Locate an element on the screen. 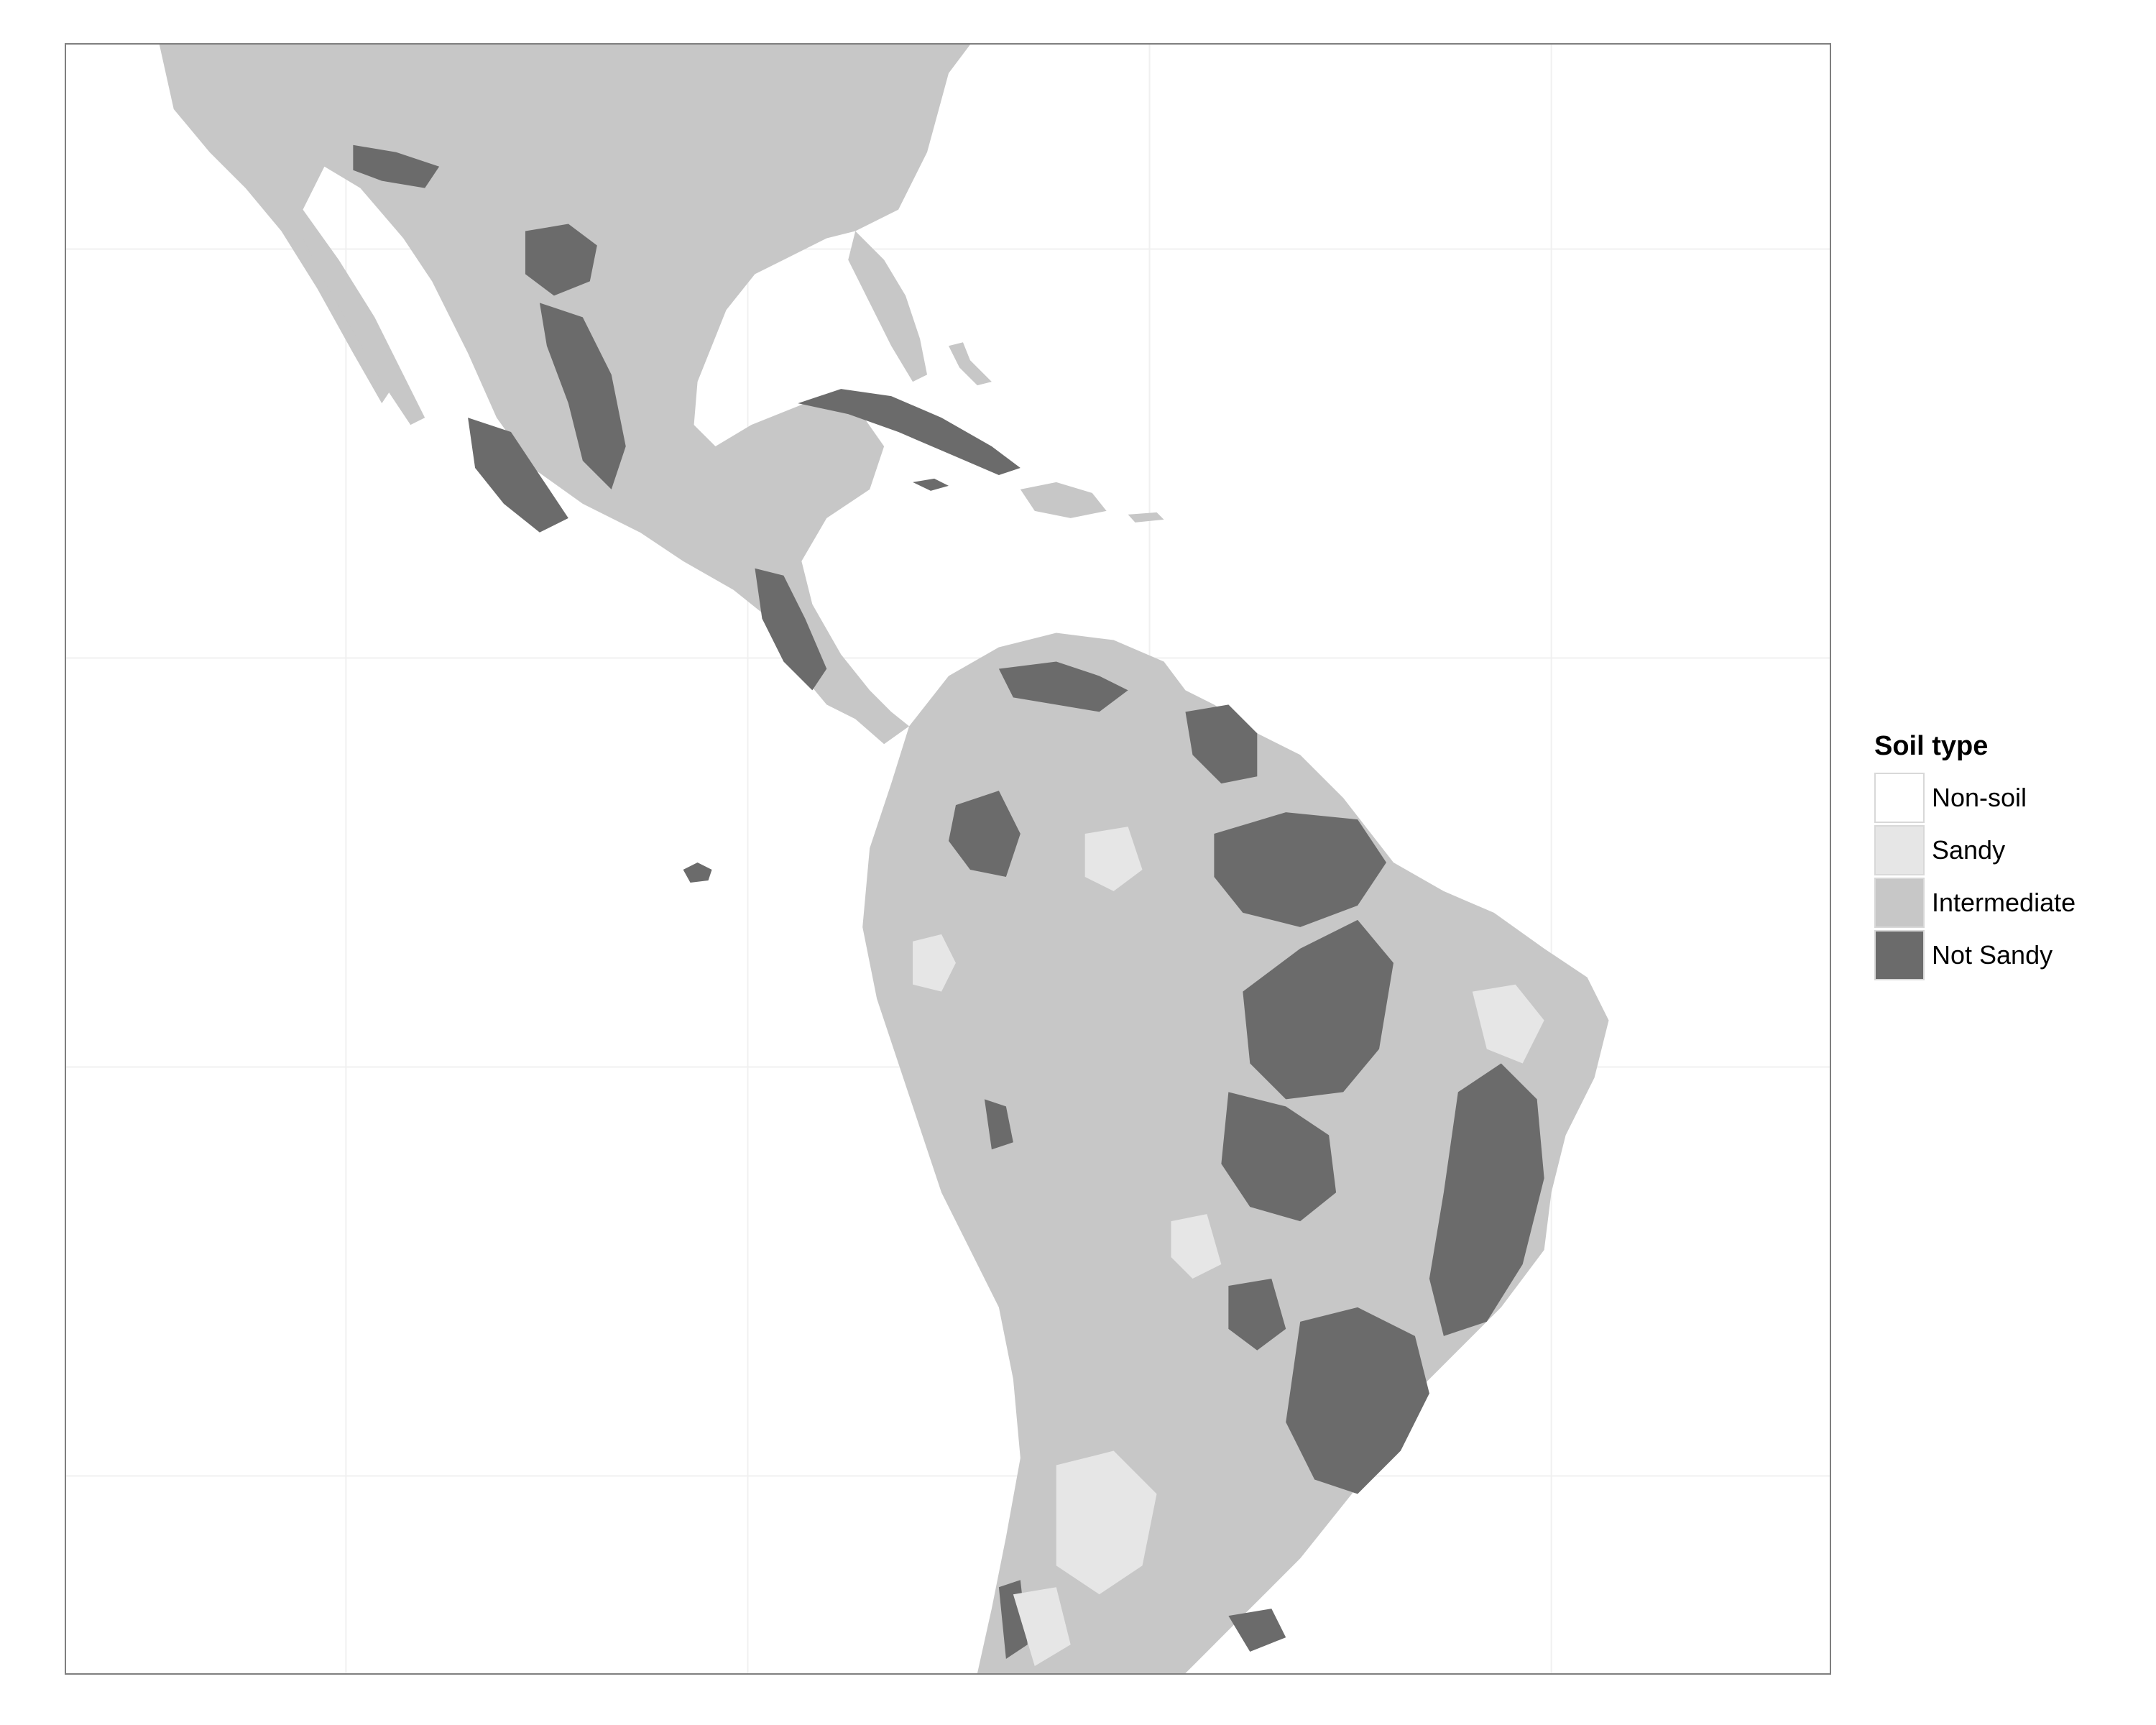 This screenshot has height=1725, width=2156. island-galapagos is located at coordinates (698, 872).